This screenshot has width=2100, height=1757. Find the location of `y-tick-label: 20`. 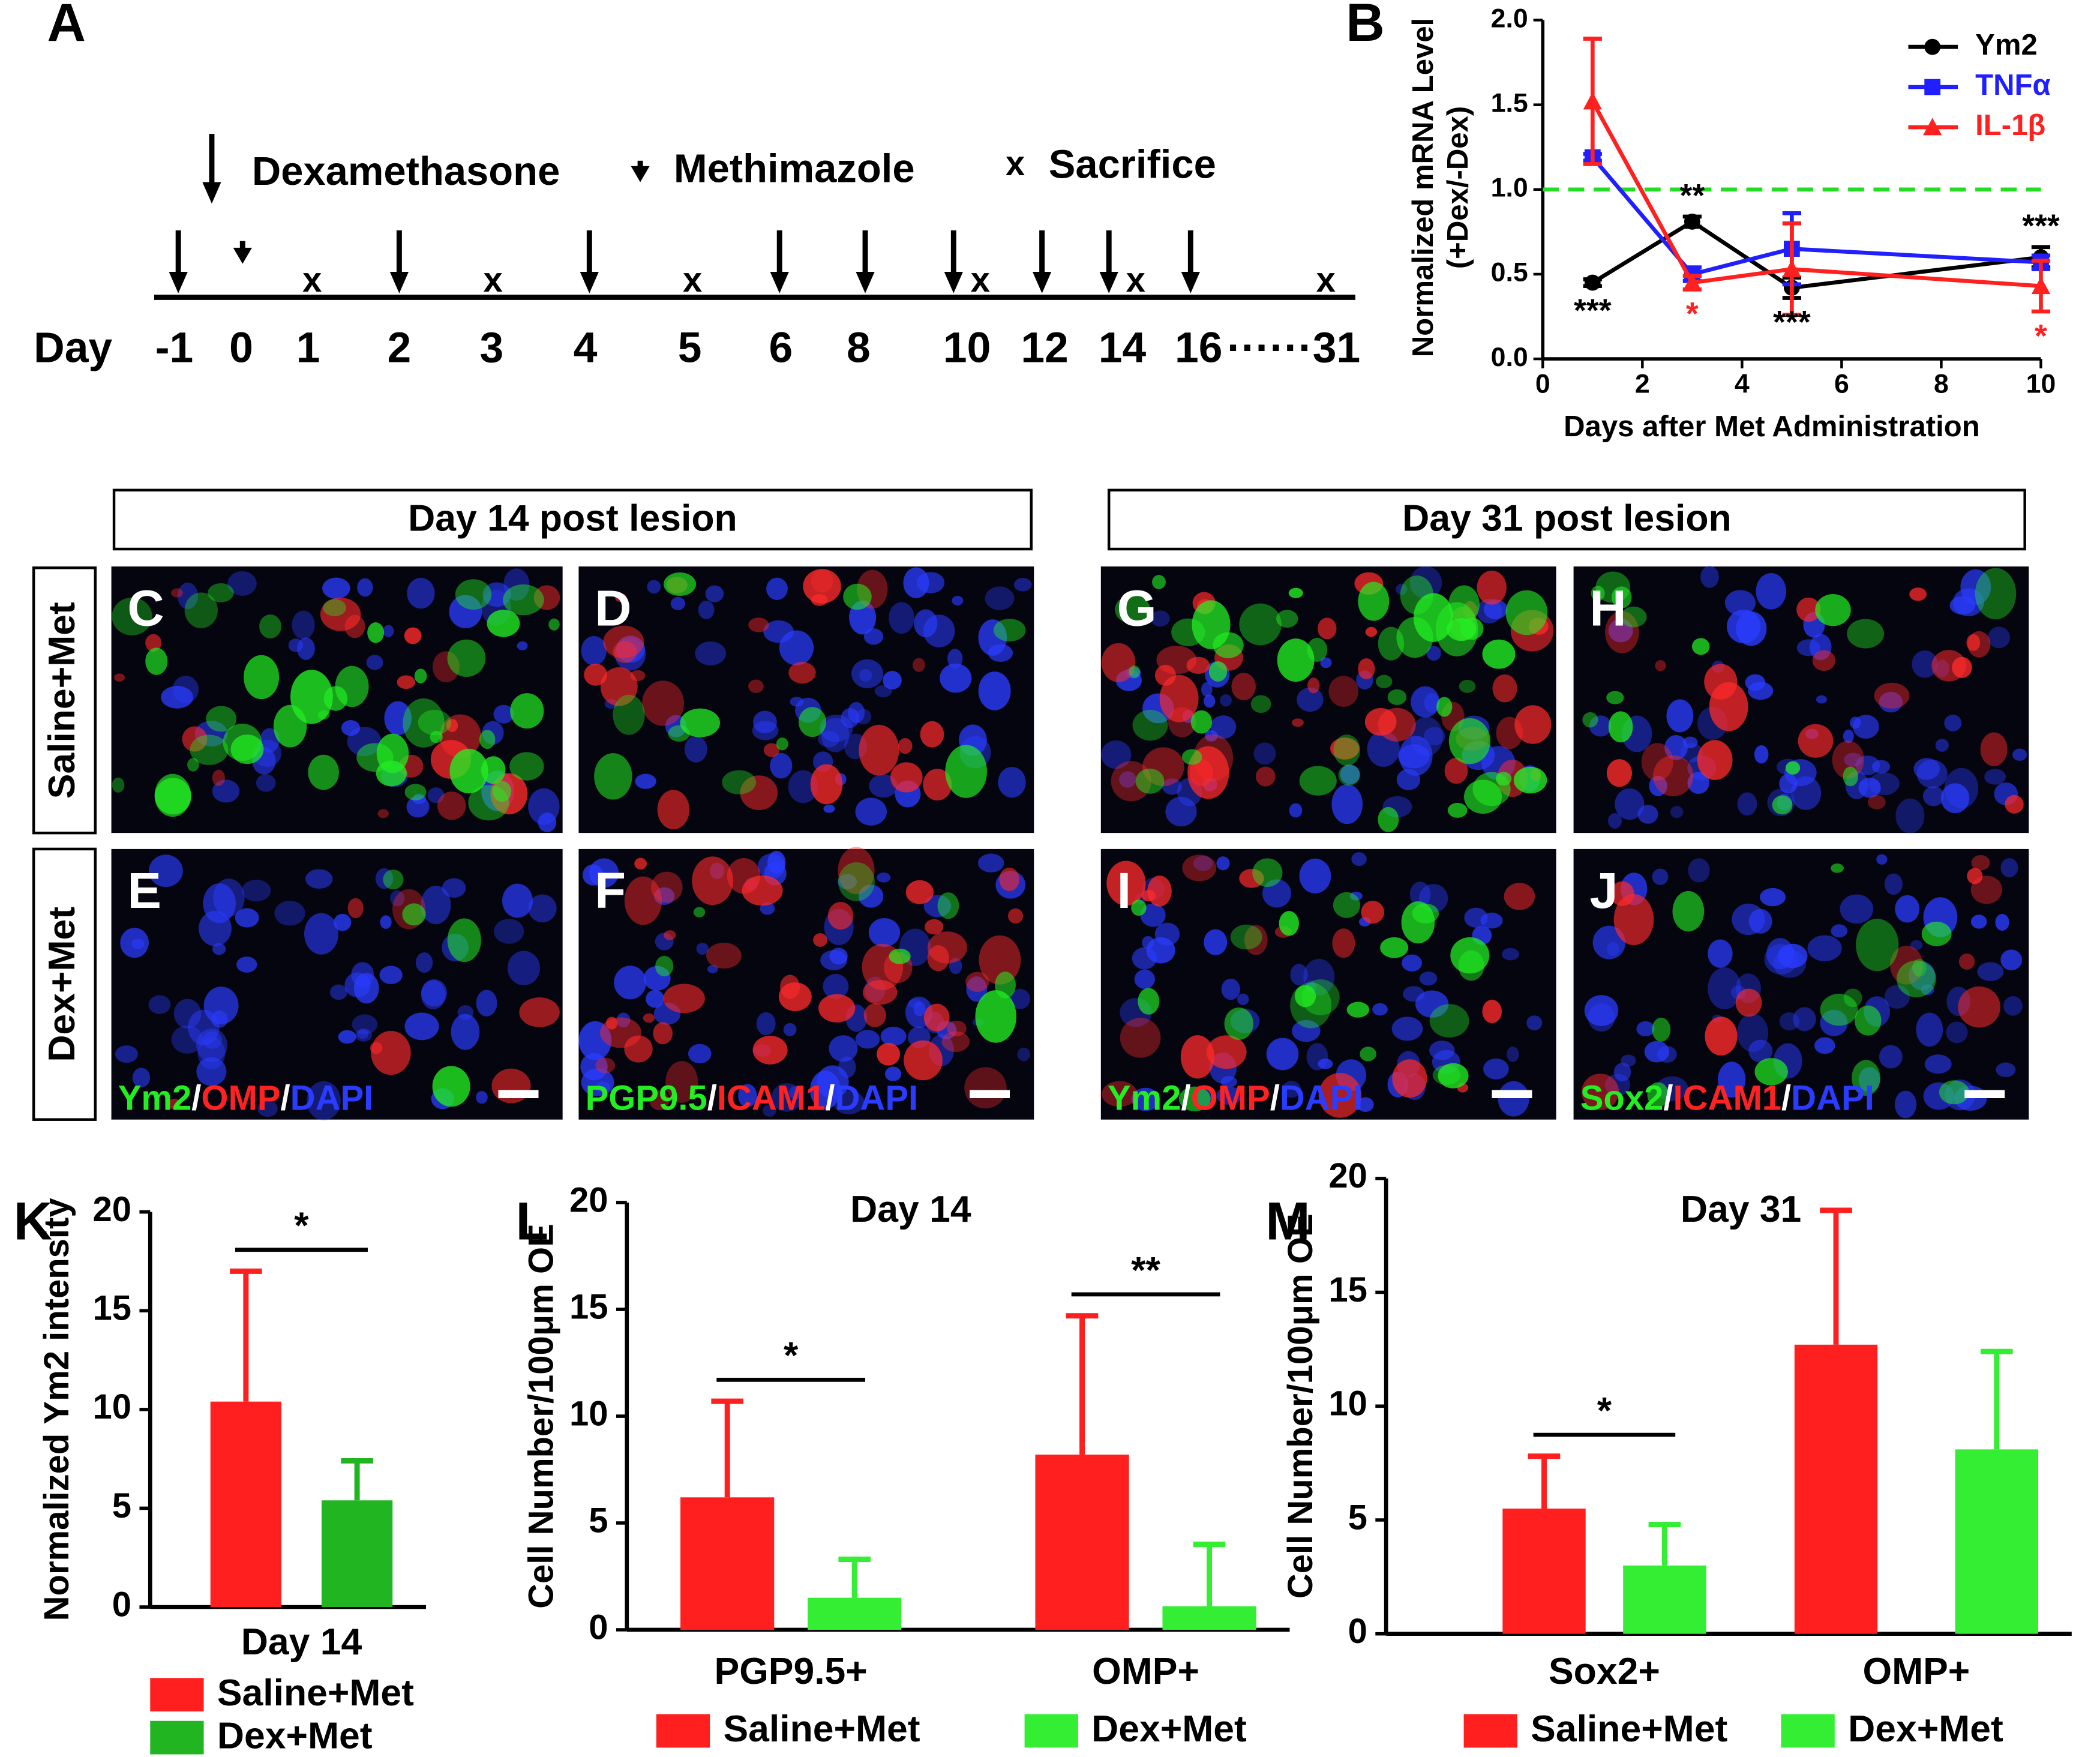

y-tick-label: 20 is located at coordinates (588, 1199).